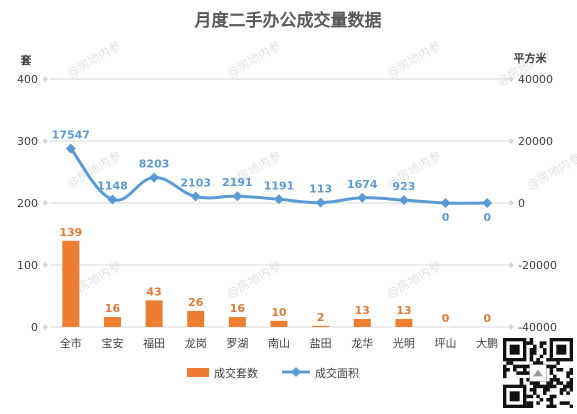 The height and width of the screenshot is (414, 577). Describe the element at coordinates (446, 343) in the screenshot. I see `category-label: 坪山` at that location.